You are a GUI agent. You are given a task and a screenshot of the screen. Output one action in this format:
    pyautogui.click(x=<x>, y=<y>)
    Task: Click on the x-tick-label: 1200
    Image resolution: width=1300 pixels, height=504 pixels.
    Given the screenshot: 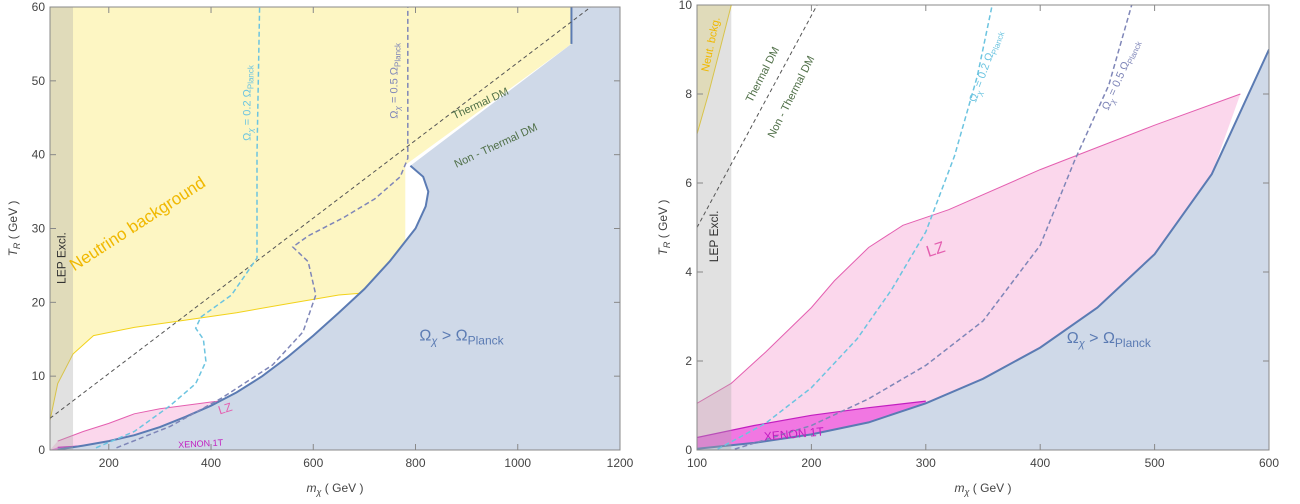 What is the action you would take?
    pyautogui.click(x=620, y=463)
    